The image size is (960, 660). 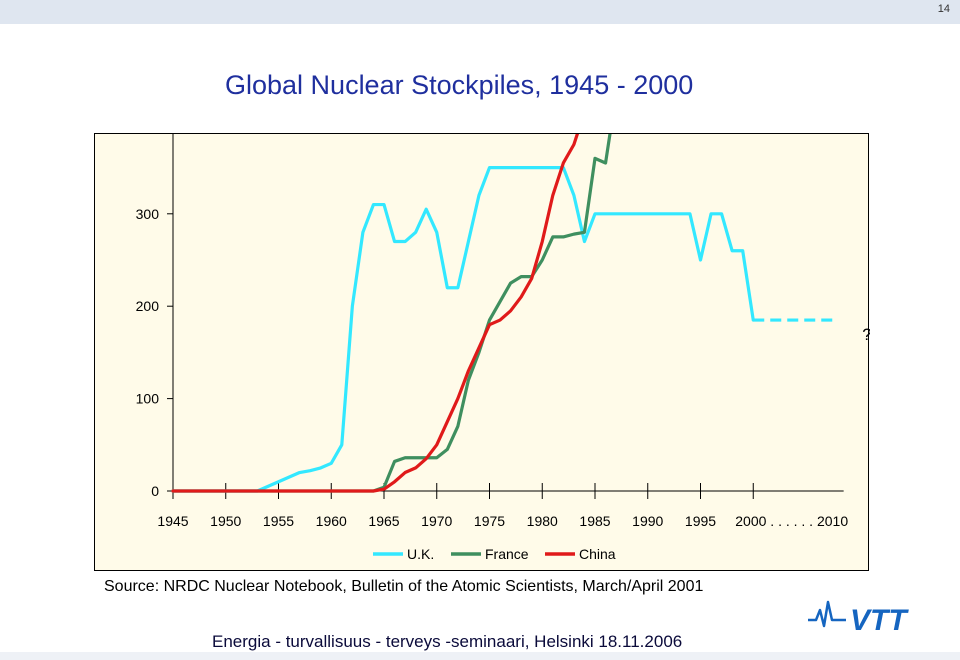 What do you see at coordinates (331, 521) in the screenshot?
I see `x-tick-label: 1960` at bounding box center [331, 521].